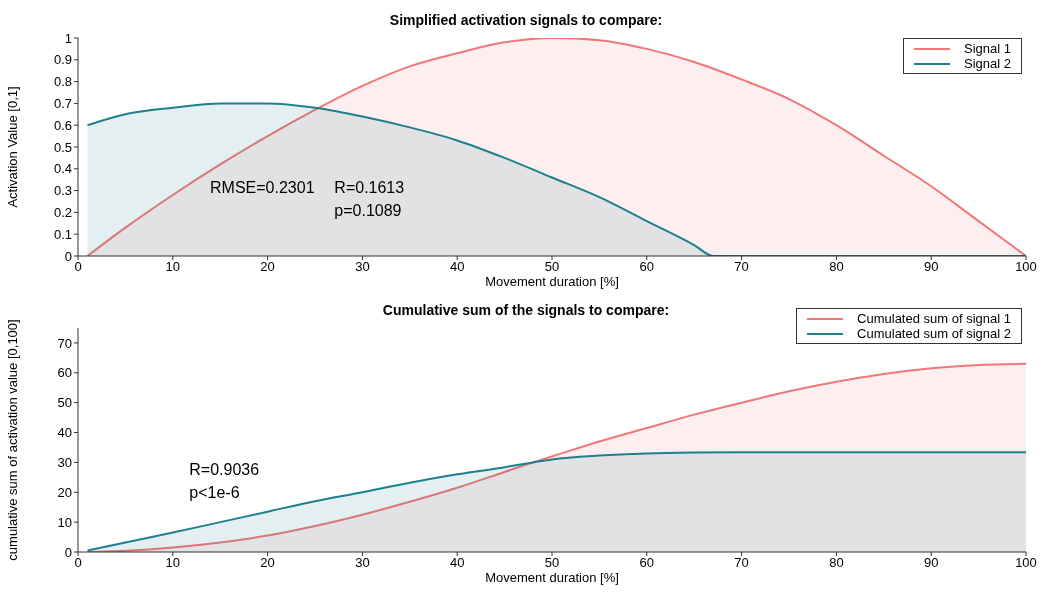 This screenshot has height=594, width=1052. Describe the element at coordinates (62, 213) in the screenshot. I see `y-tick-label: 0.2` at that location.